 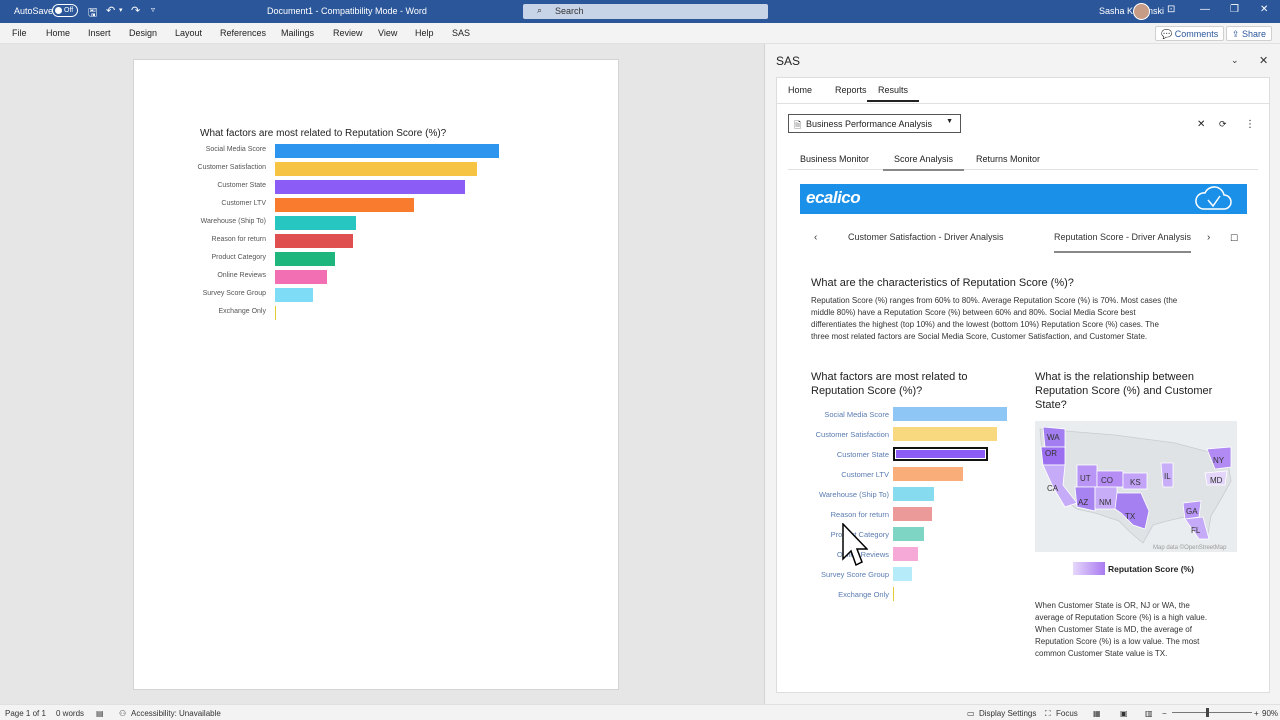 What do you see at coordinates (238, 257) in the screenshot?
I see `doc-chart-label: Product Category` at bounding box center [238, 257].